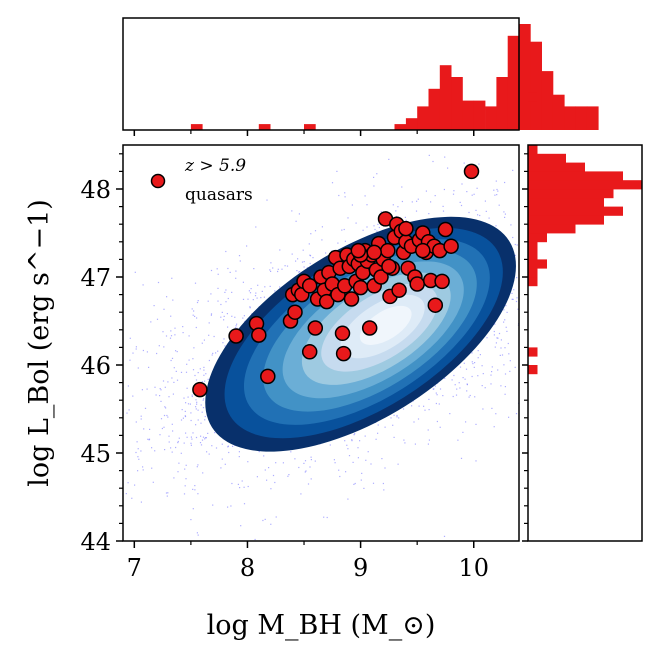 The width and height of the screenshot is (665, 659). What do you see at coordinates (321, 625) in the screenshot?
I see `x-axis-label: log M_BH (M_⊙)` at bounding box center [321, 625].